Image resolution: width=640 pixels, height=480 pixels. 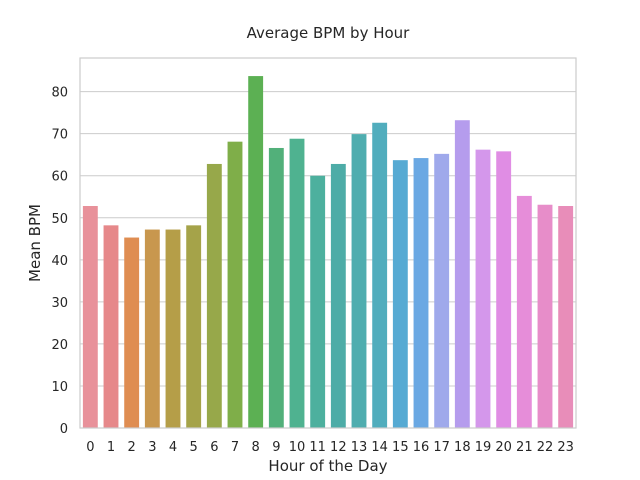 What do you see at coordinates (329, 33) in the screenshot?
I see `chart-title: Average BPM by Hour` at bounding box center [329, 33].